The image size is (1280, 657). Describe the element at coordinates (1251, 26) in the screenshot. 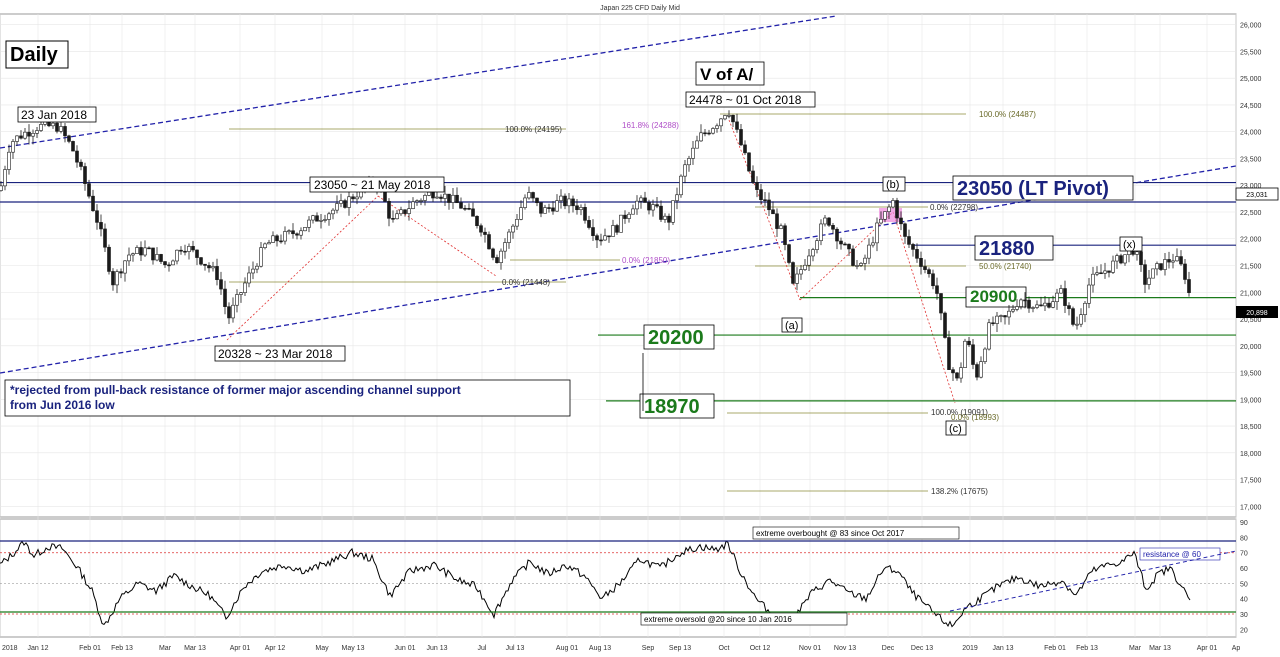

I see `price-tick: 26,000` at that location.